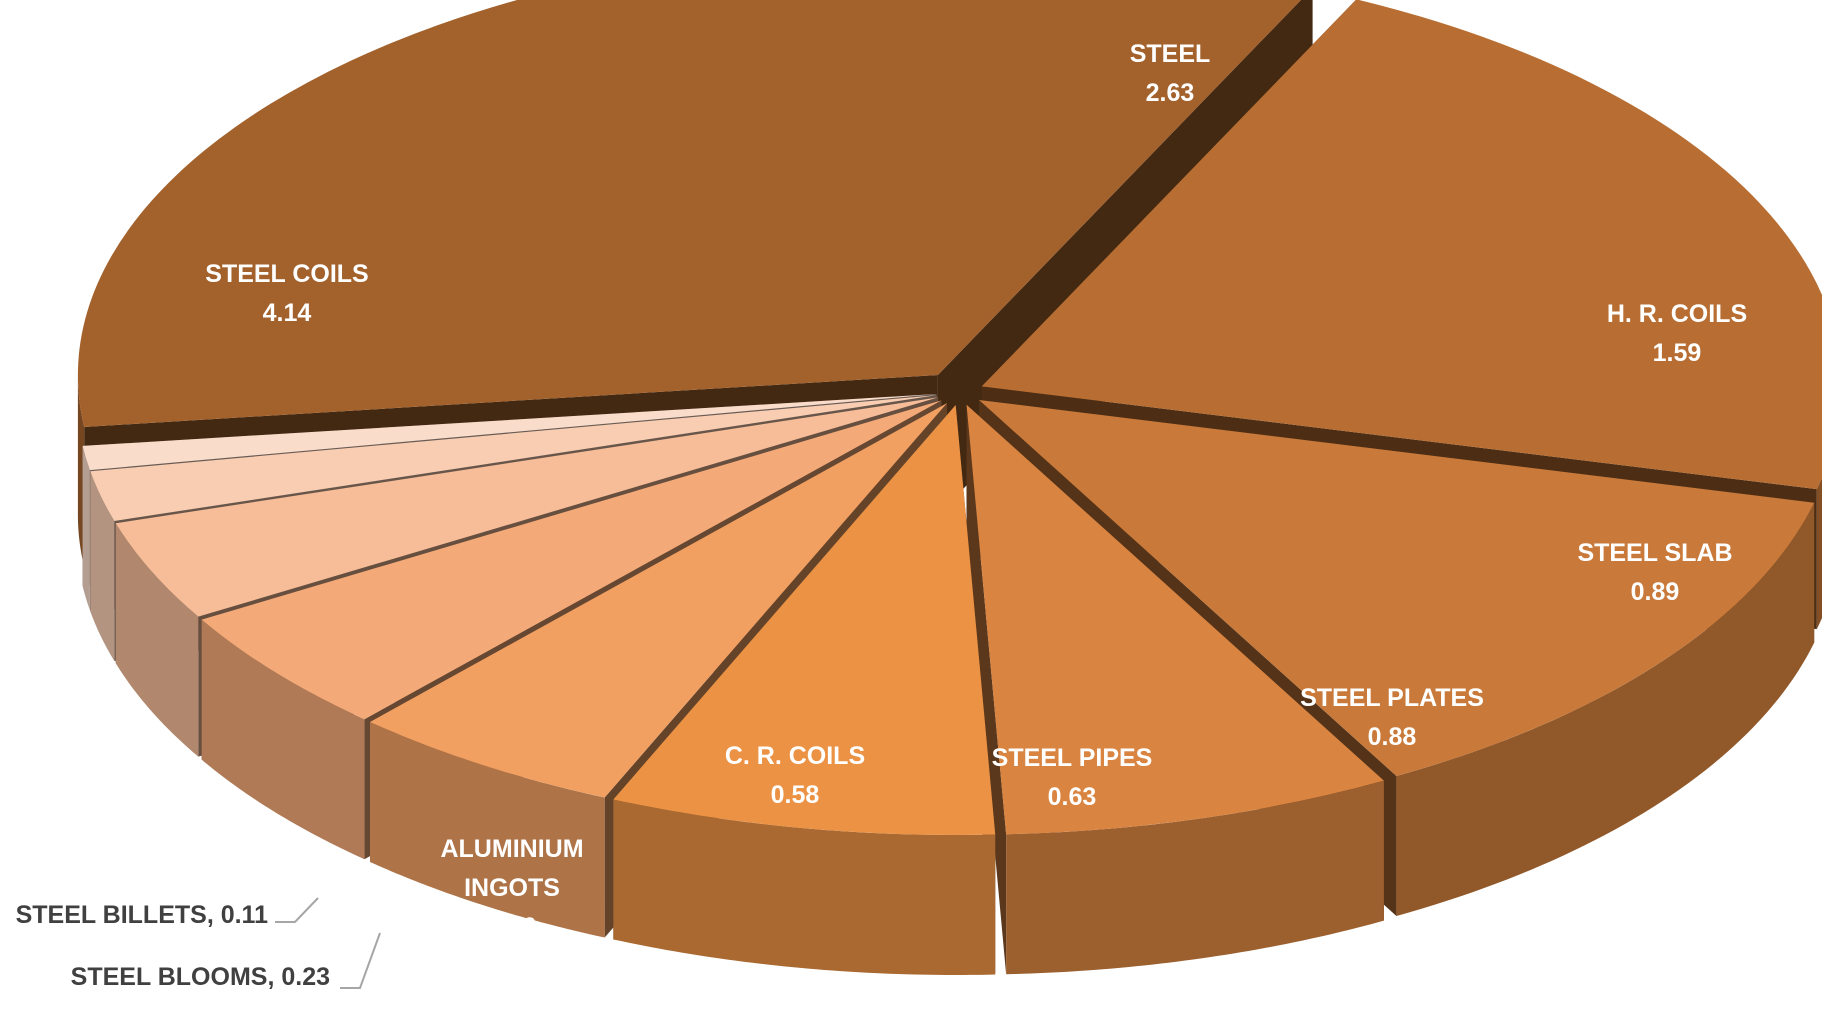 This screenshot has width=1822, height=1023. I want to click on slice-c-r-coils-outer-face, so click(283, 739).